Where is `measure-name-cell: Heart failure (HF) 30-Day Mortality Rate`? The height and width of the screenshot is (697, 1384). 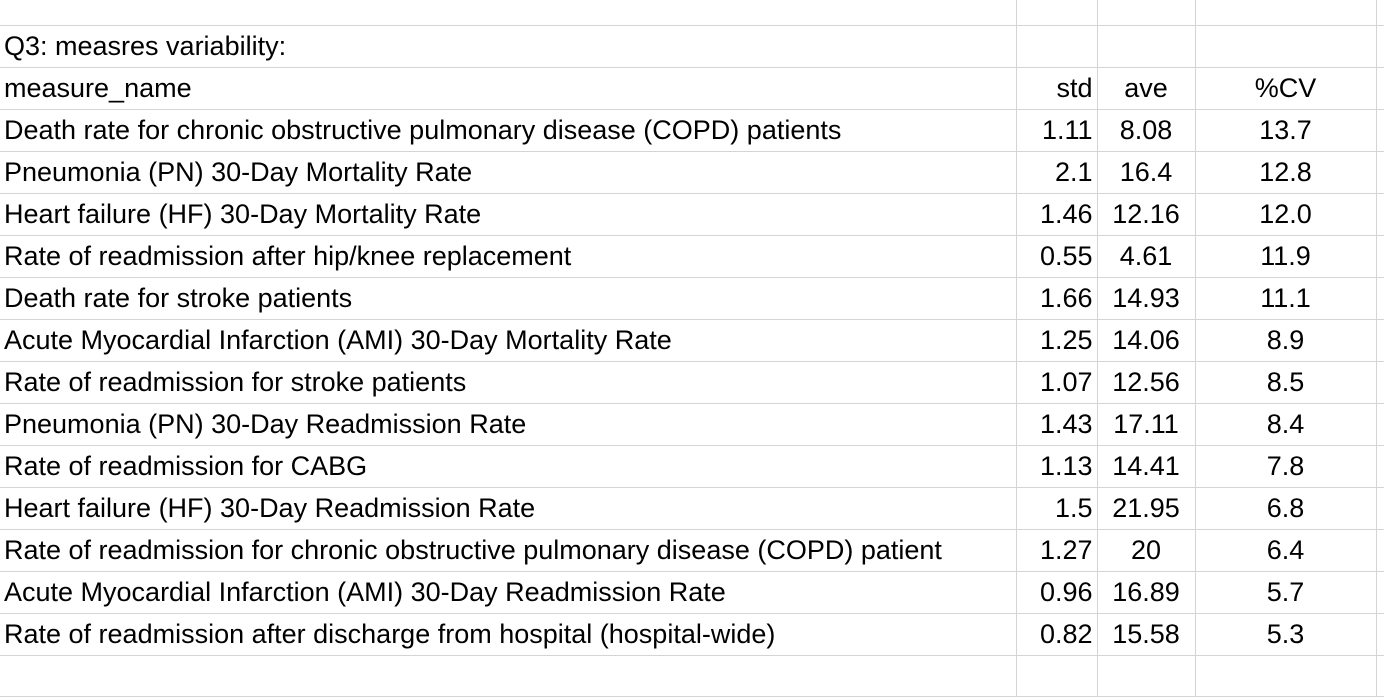
measure-name-cell: Heart failure (HF) 30-Day Mortality Rate is located at coordinates (508, 214).